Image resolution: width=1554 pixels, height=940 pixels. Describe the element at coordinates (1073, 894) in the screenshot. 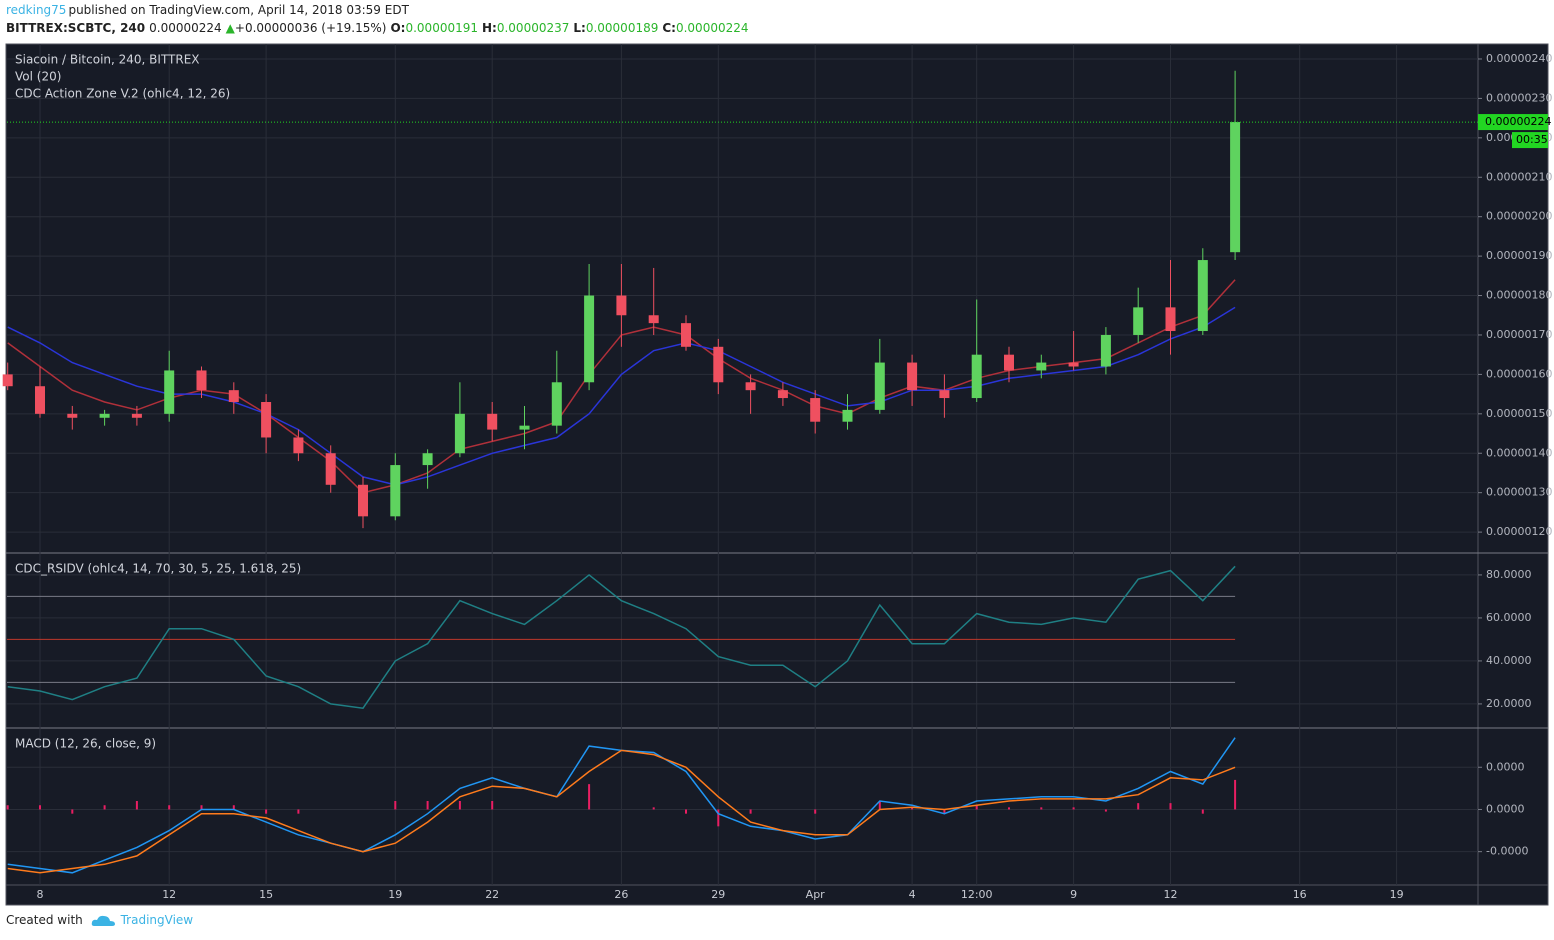

I see `x-tick-label: 9` at that location.